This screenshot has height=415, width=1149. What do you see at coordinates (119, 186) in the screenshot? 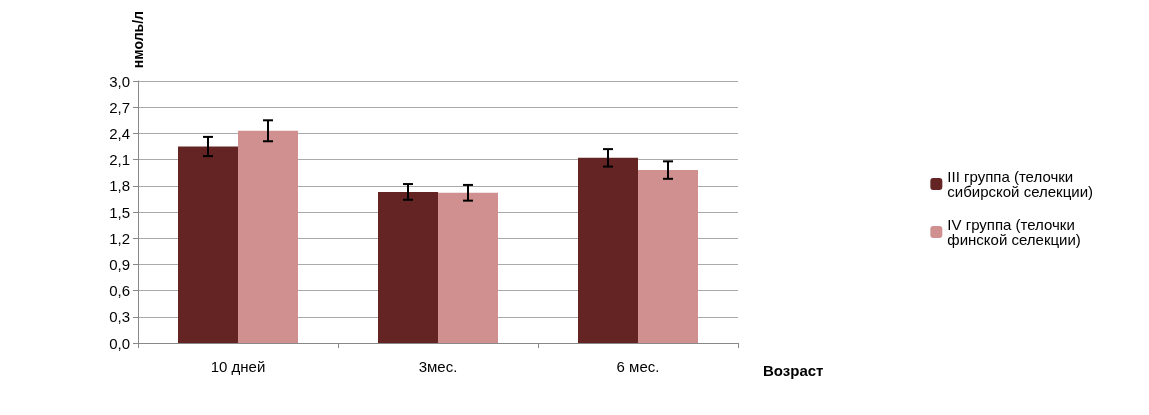
I see `y-tick-label: 1,8` at bounding box center [119, 186].